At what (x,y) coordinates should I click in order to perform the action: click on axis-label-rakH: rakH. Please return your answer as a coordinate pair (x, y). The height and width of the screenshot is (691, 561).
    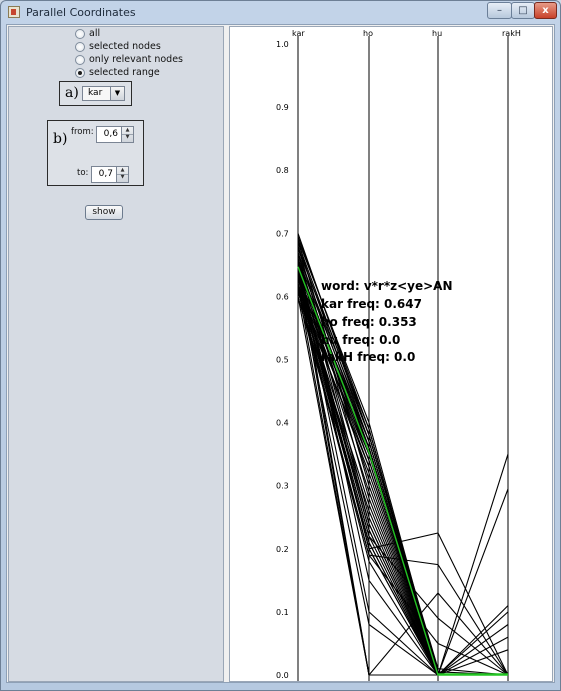
    Looking at the image, I should click on (511, 33).